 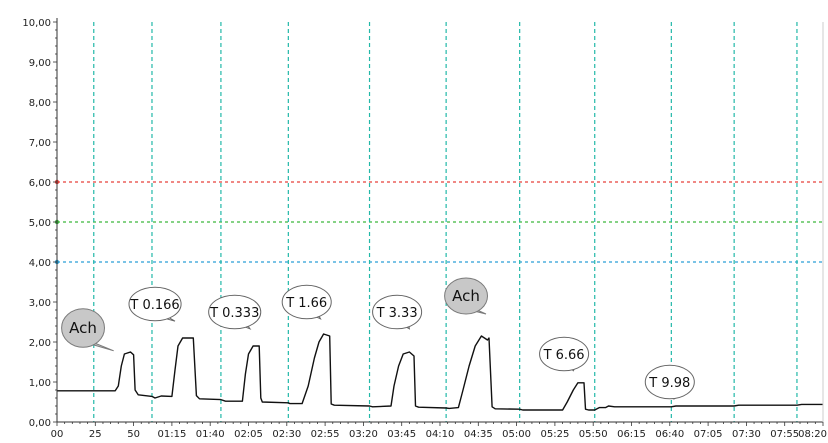 I want to click on x-tick-label: 03:20, so click(x=363, y=434).